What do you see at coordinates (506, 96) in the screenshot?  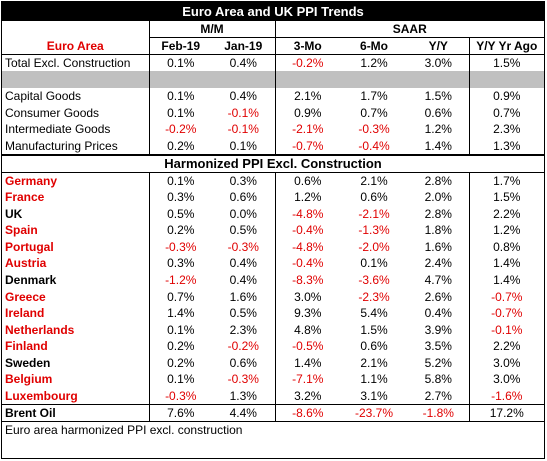 I see `value-cell: 0.9%` at bounding box center [506, 96].